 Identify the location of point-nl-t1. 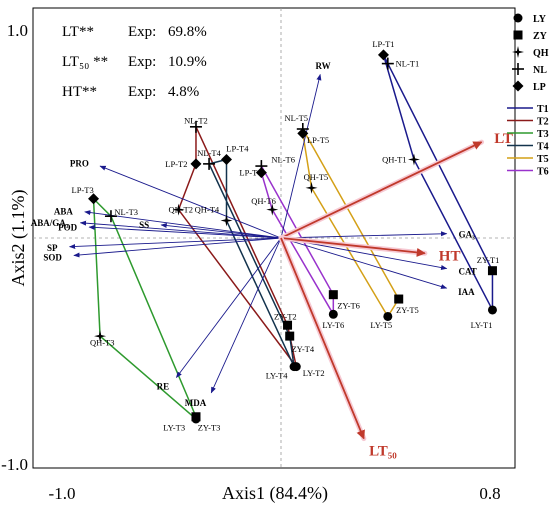
(387, 63).